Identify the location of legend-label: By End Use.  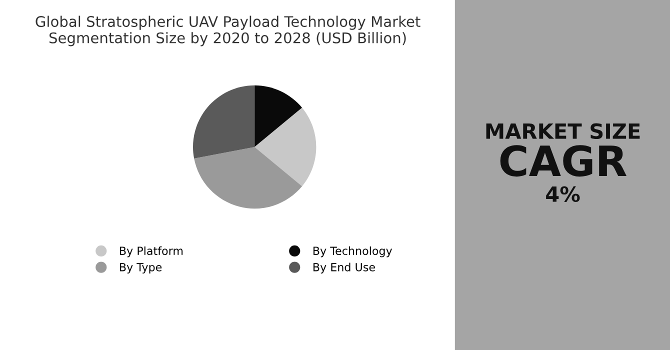
(344, 268).